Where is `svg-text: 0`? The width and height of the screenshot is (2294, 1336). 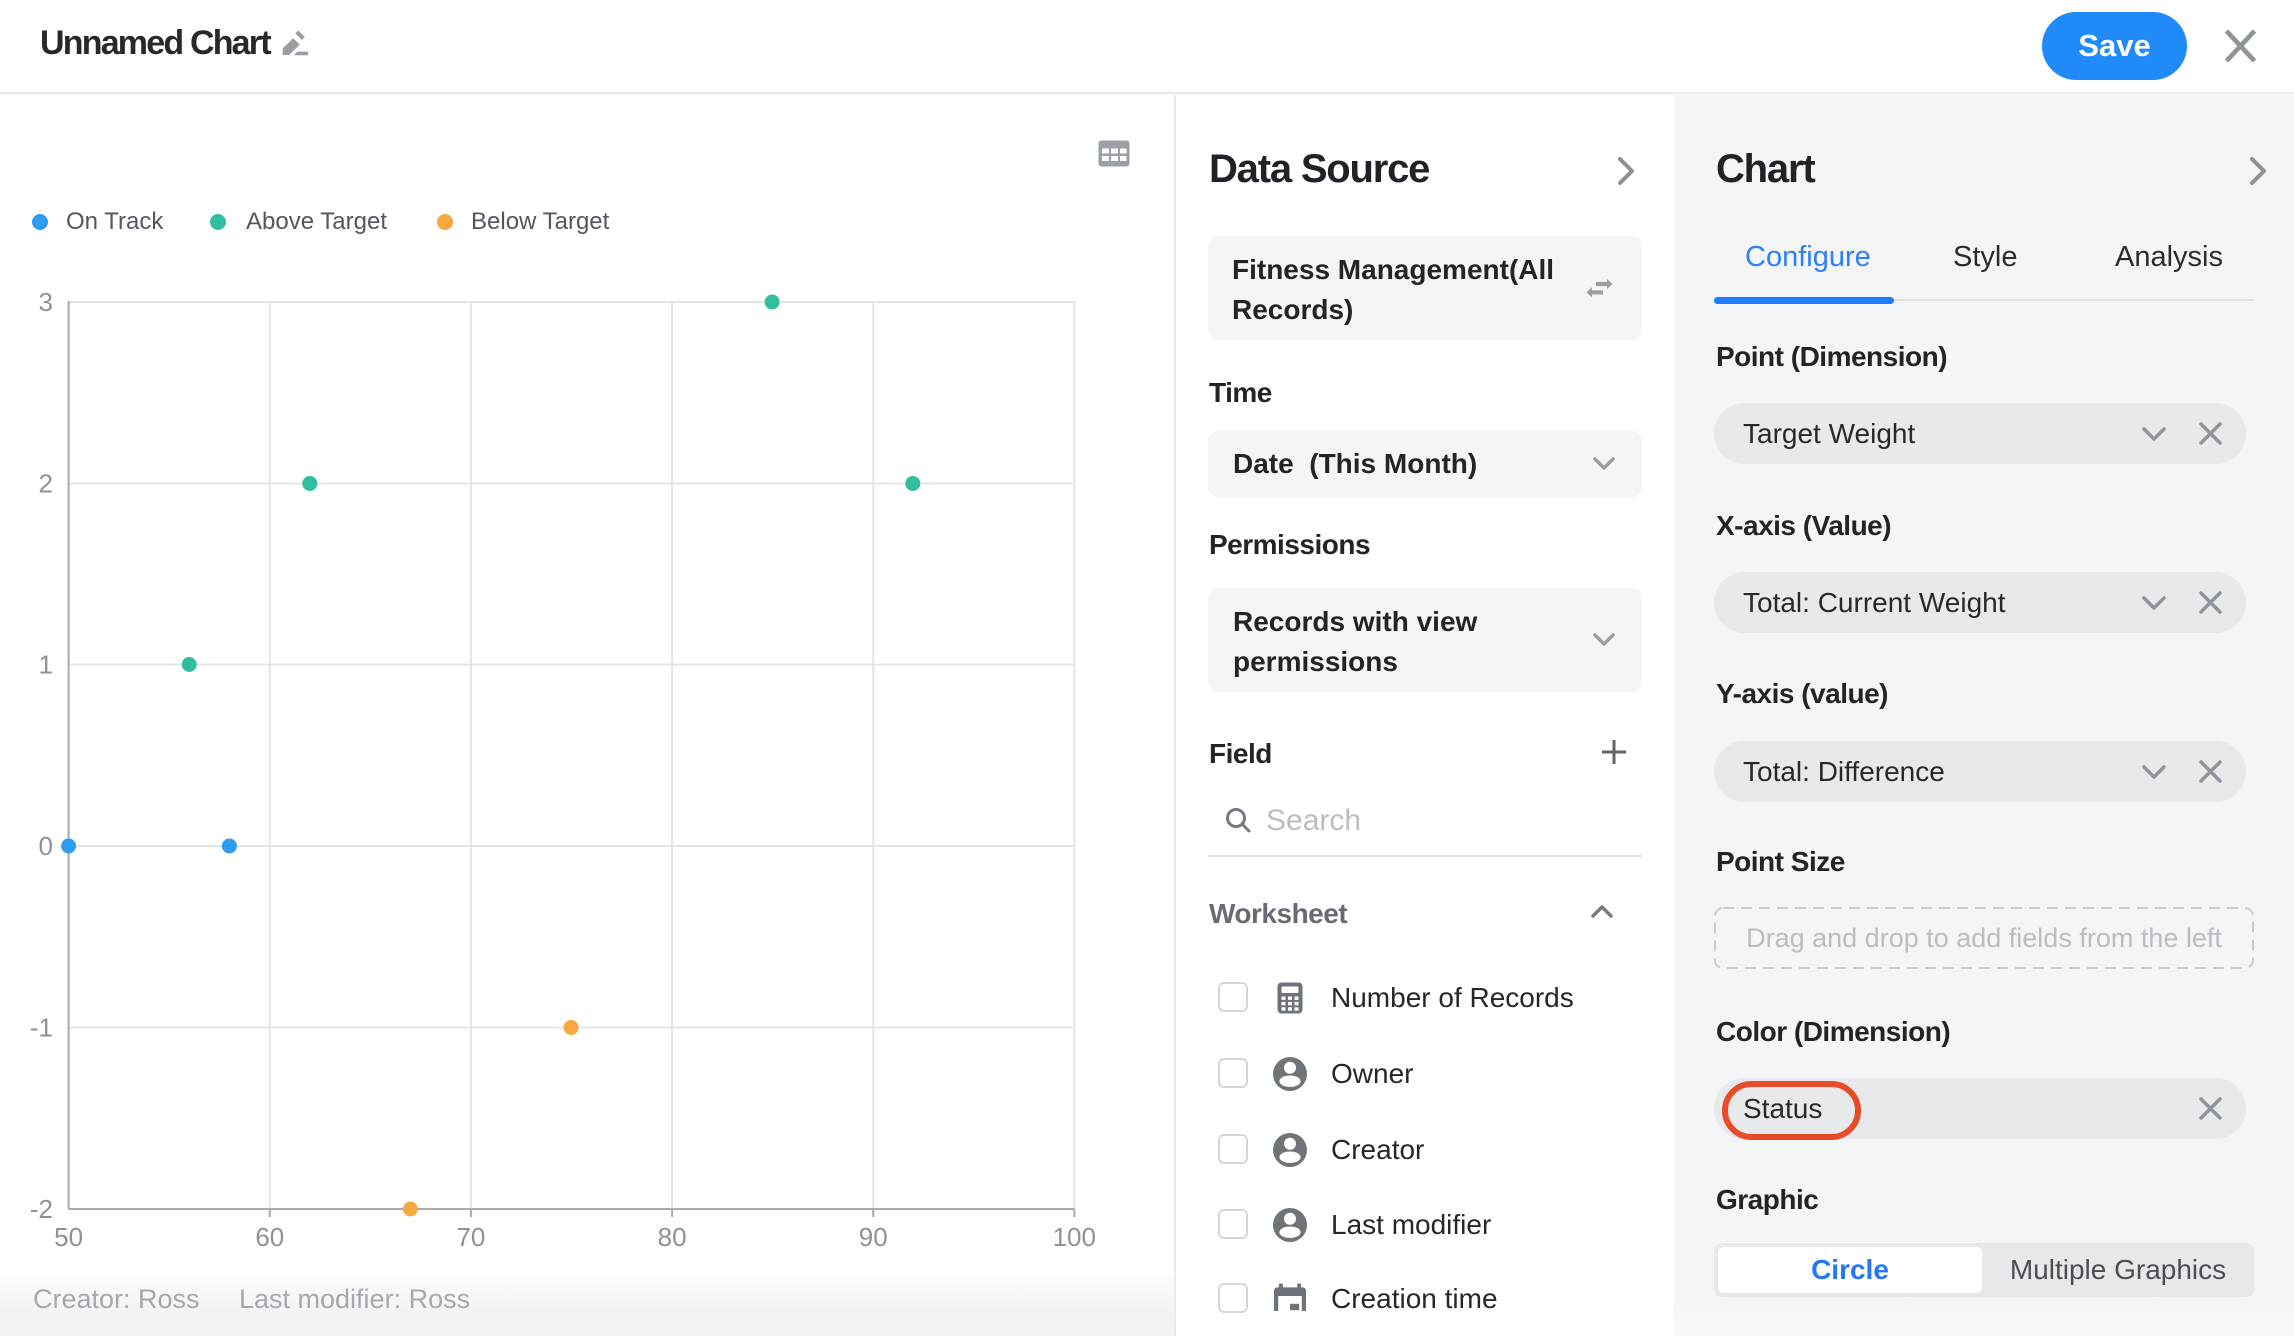 svg-text: 0 is located at coordinates (46, 846).